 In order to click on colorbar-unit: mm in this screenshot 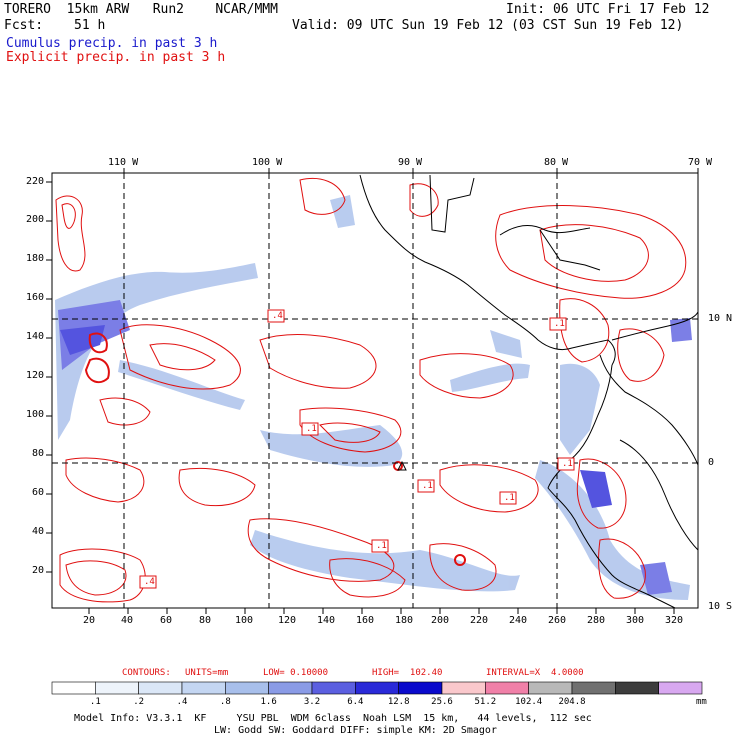, I will do `click(701, 702)`.